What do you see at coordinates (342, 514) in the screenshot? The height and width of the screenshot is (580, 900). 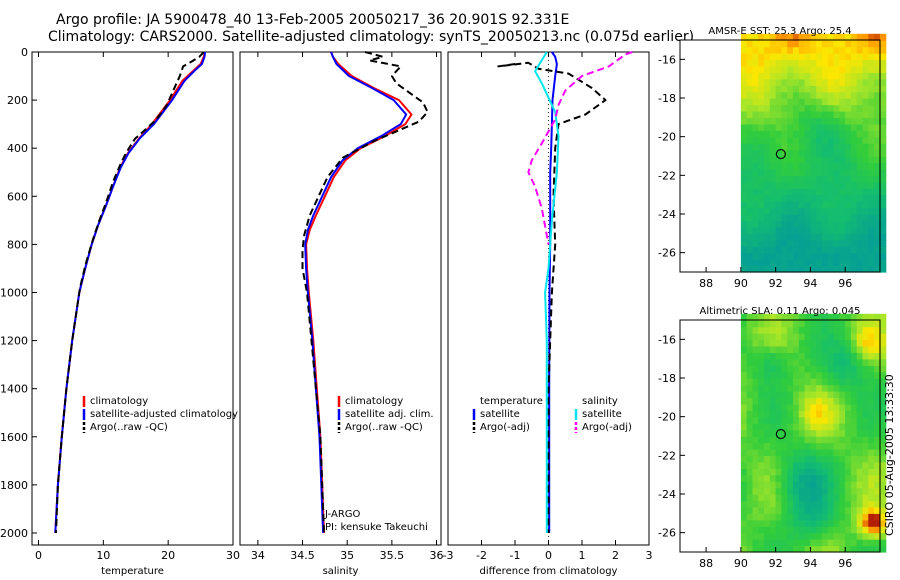 I see `salinity-annotation-jargo: J-ARGO` at bounding box center [342, 514].